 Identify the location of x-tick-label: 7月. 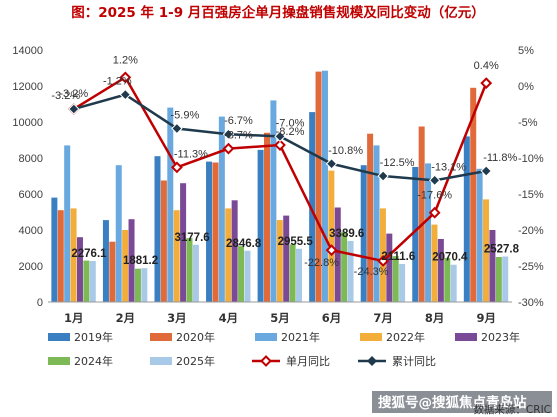
(383, 318).